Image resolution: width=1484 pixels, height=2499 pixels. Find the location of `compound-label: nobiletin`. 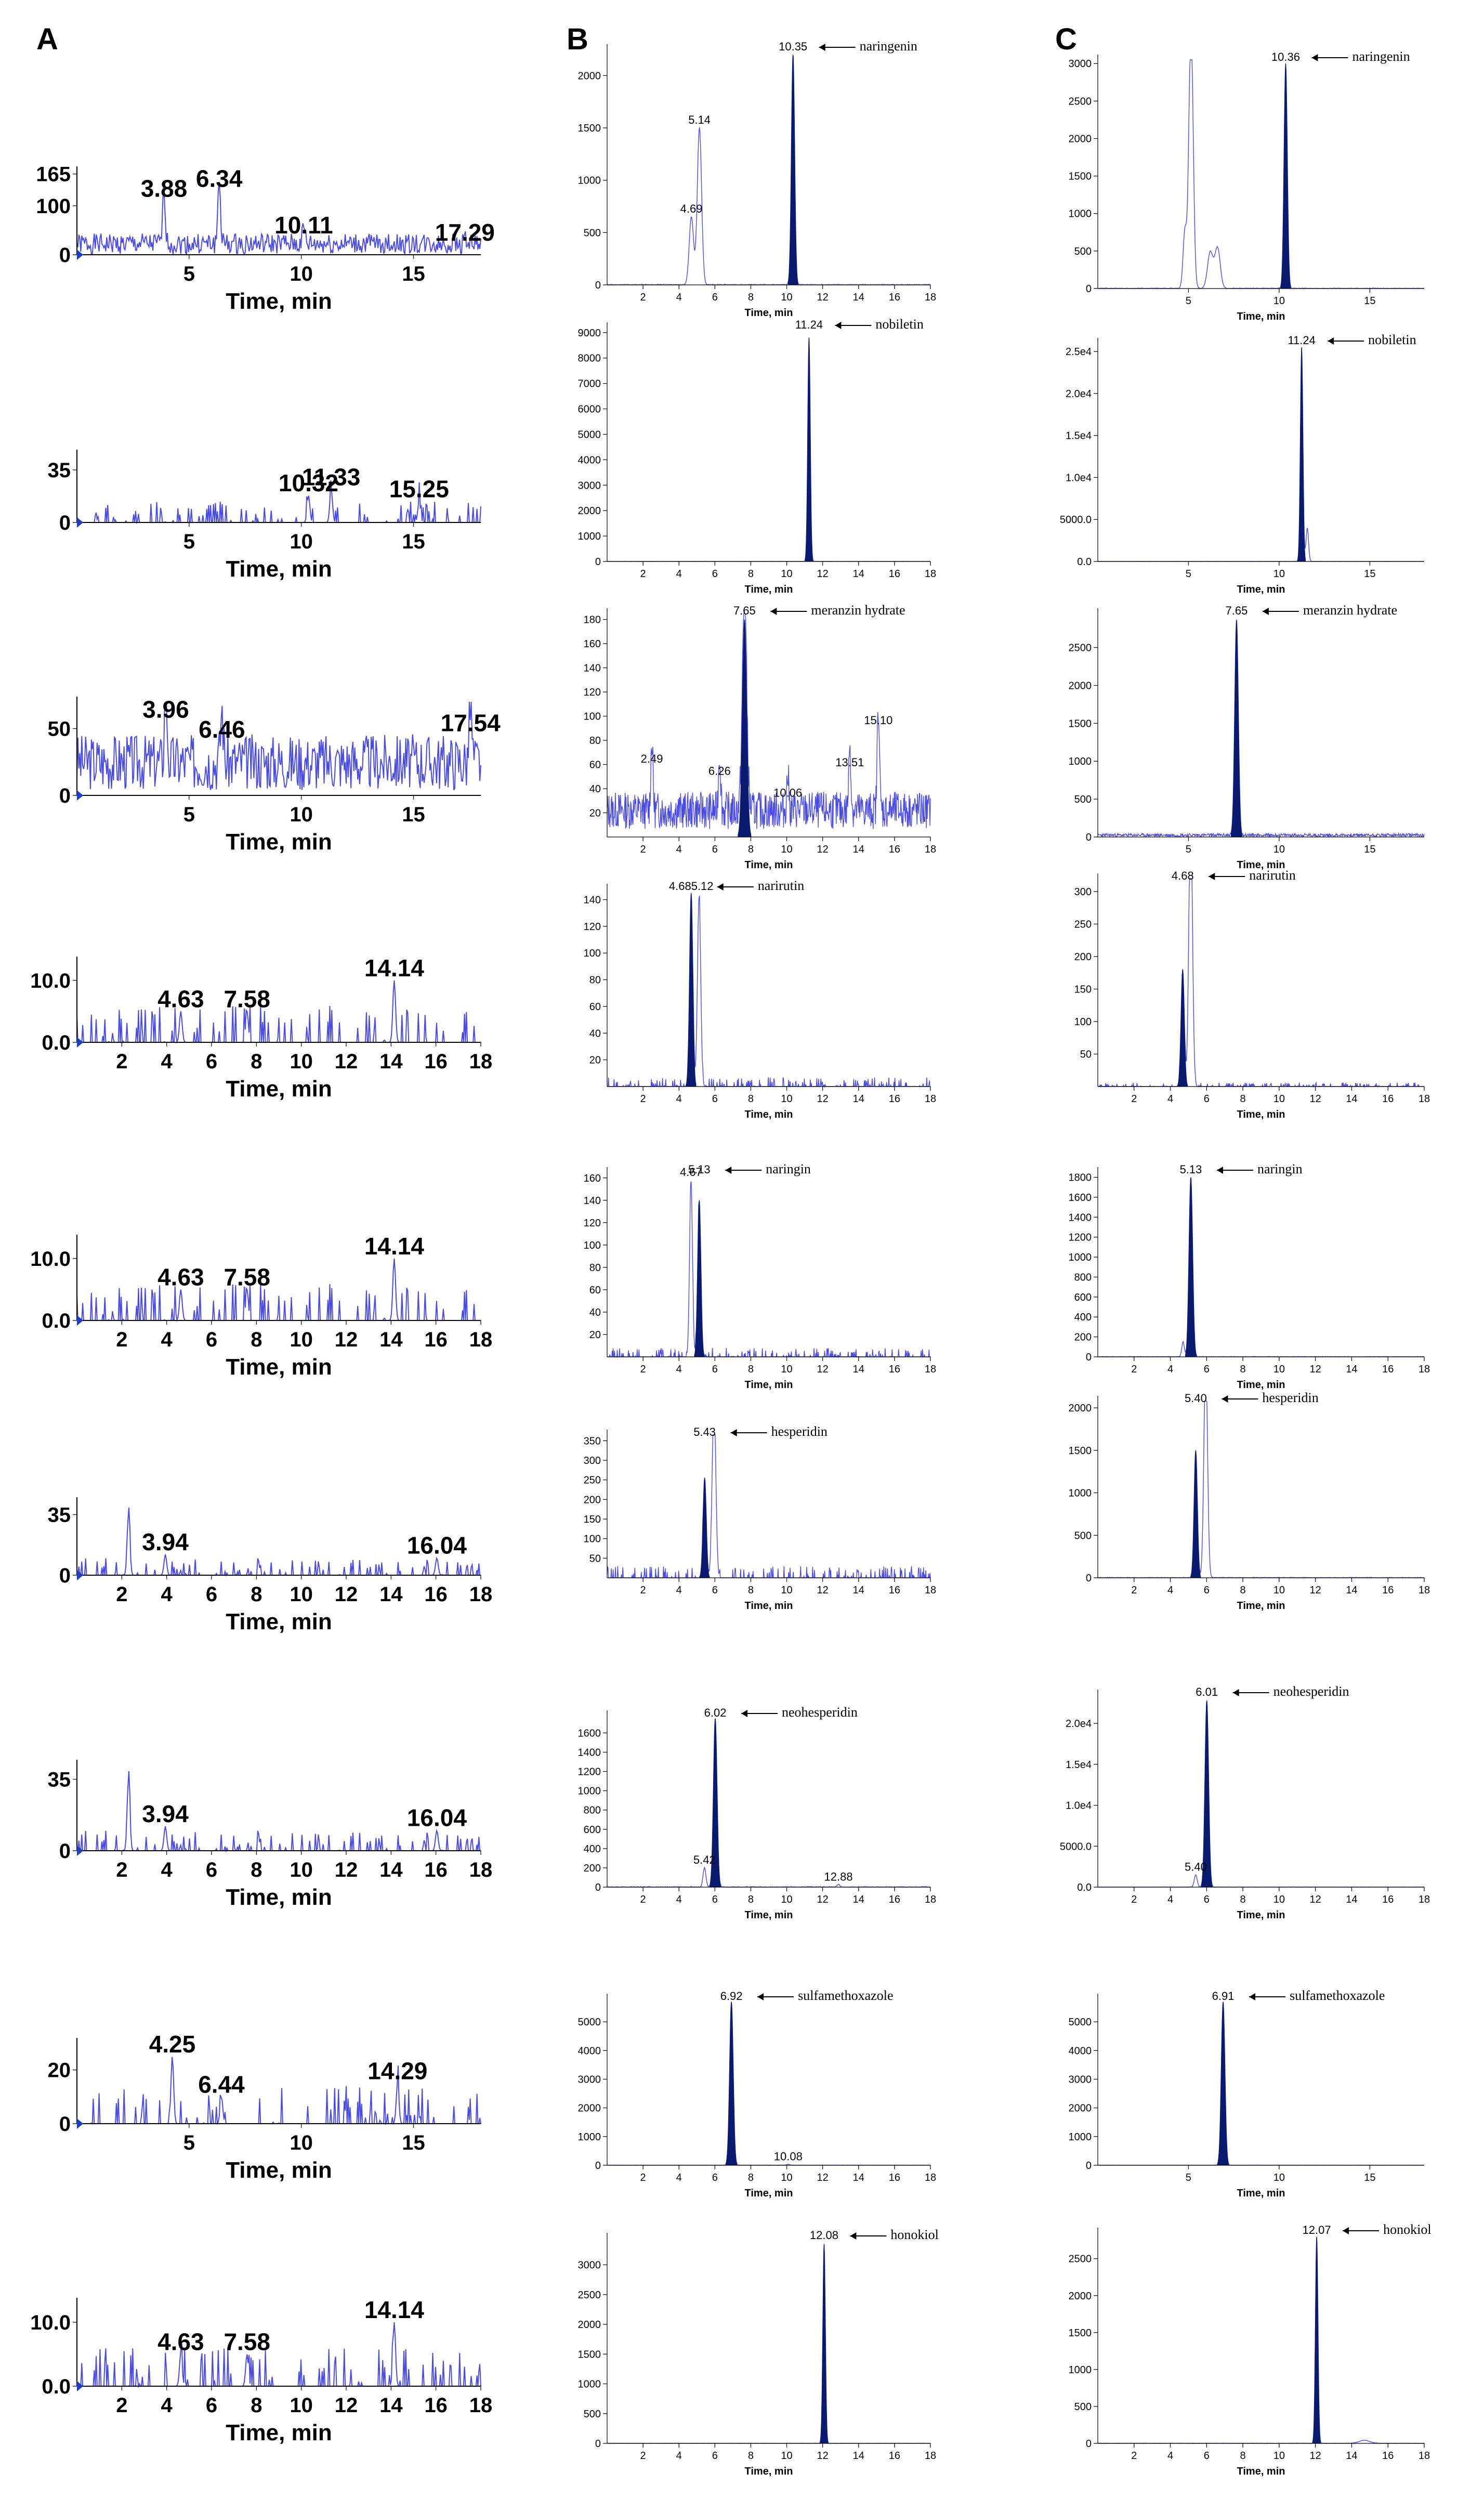

compound-label: nobiletin is located at coordinates (1392, 339).